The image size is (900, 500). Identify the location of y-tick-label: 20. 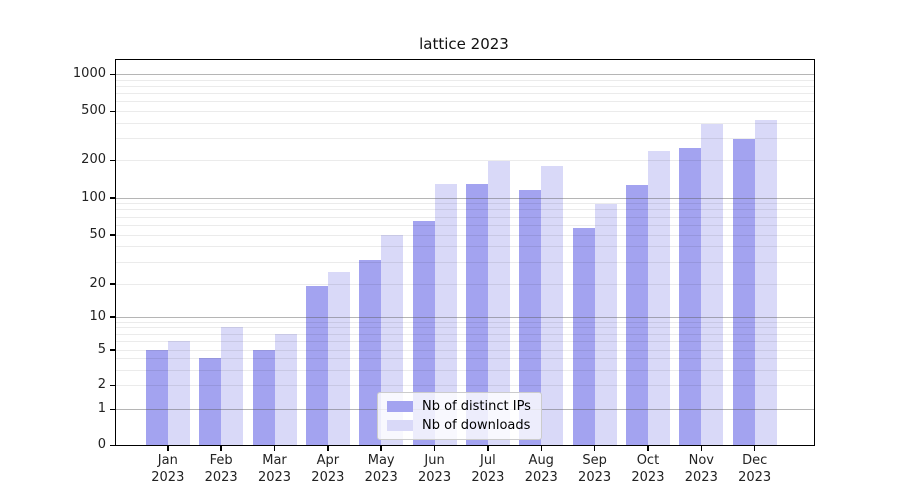
(97, 283).